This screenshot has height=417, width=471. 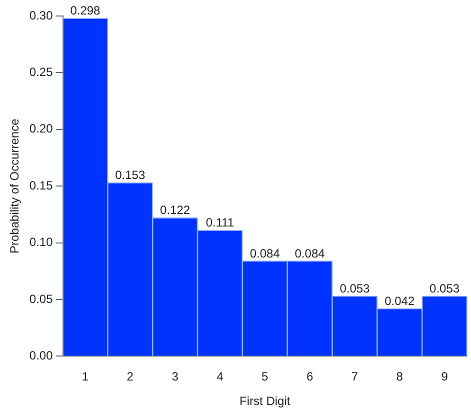 I want to click on x-tick-label: 1, so click(x=85, y=377).